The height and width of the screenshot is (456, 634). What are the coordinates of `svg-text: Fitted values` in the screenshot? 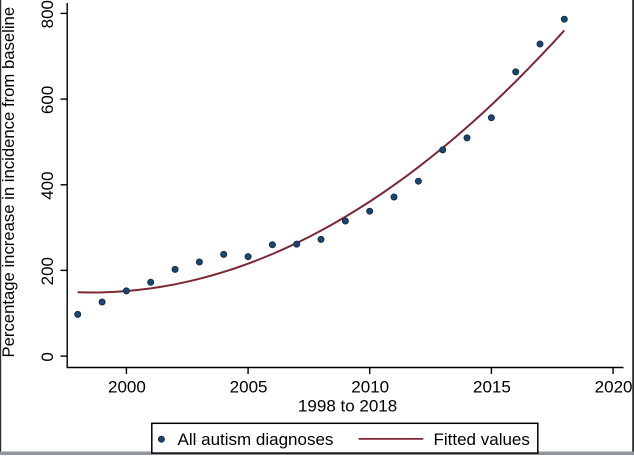 It's located at (482, 439).